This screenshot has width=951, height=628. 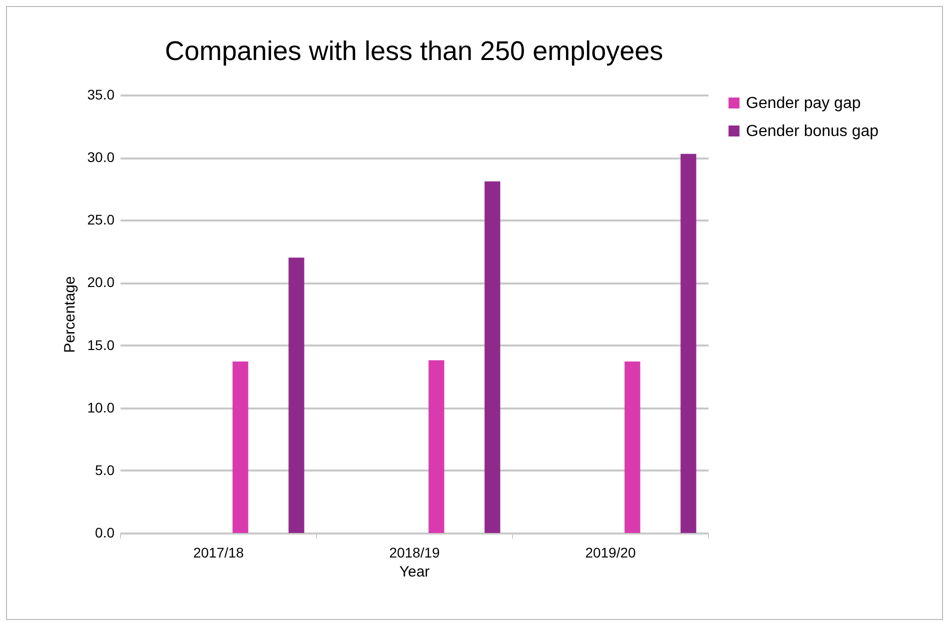 What do you see at coordinates (101, 344) in the screenshot?
I see `y-tick-label: 15.0` at bounding box center [101, 344].